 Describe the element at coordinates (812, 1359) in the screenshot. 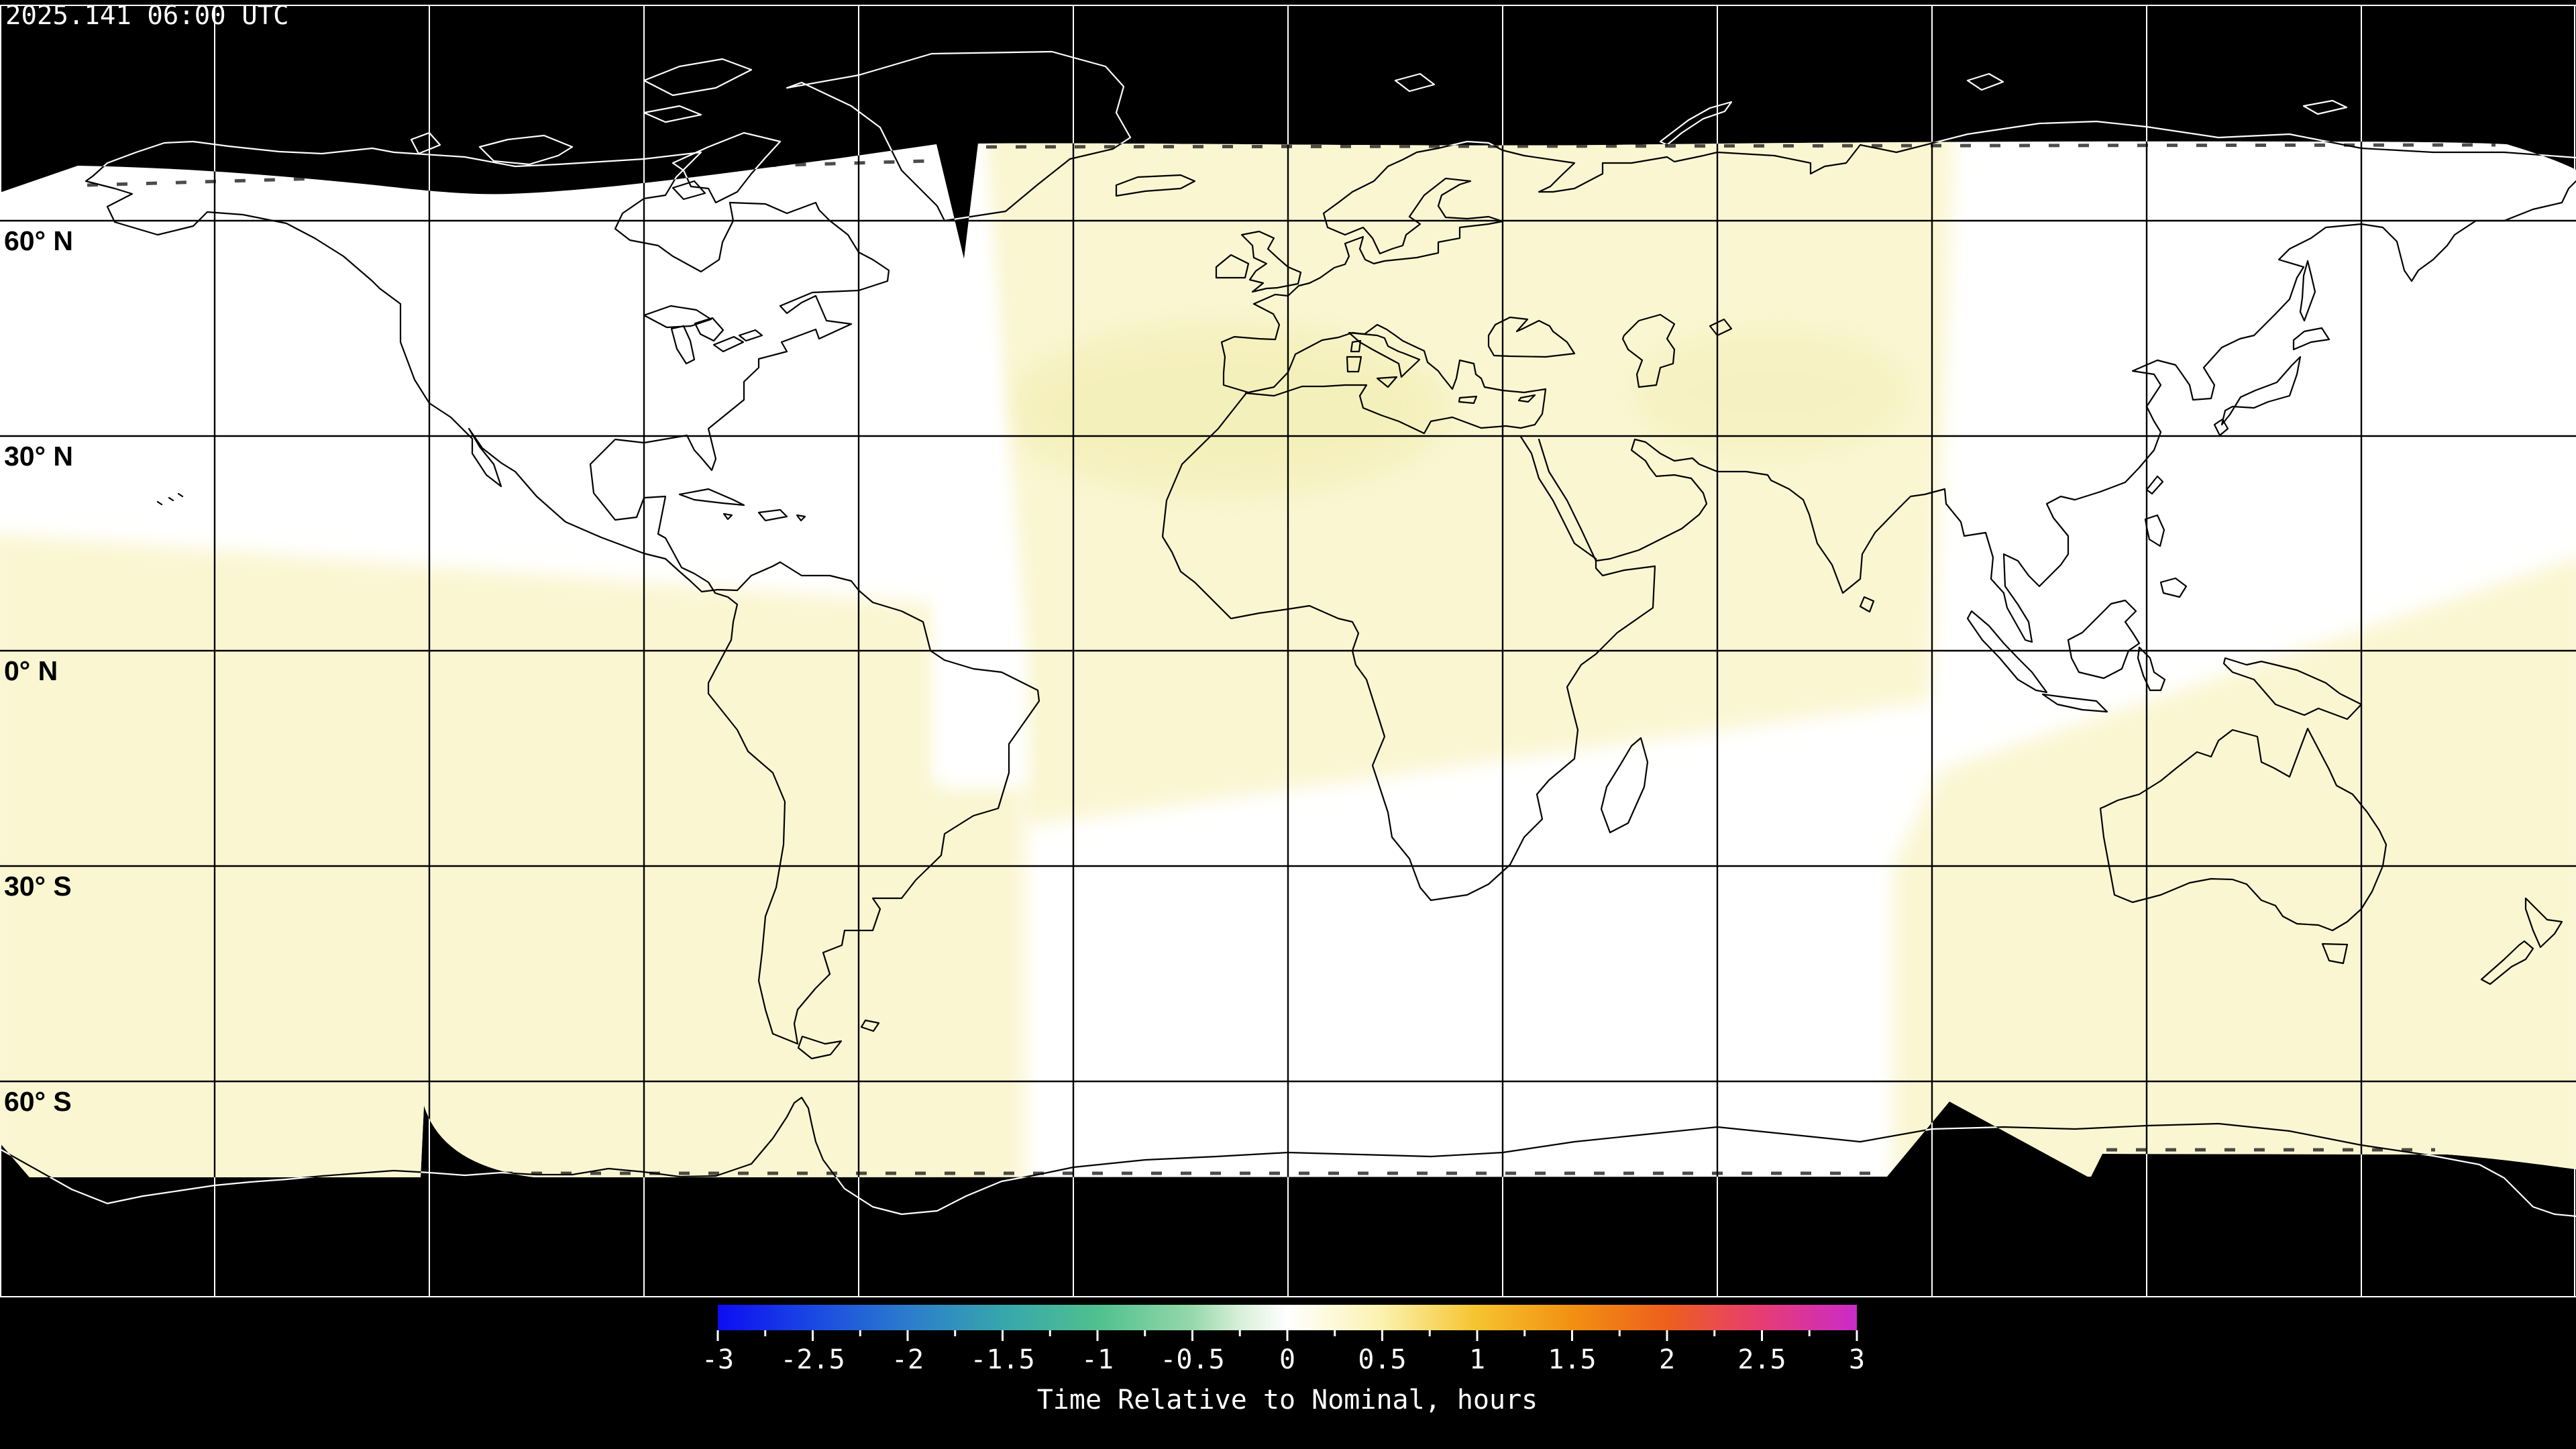

I see `colorbar-tick-label: -2.5` at that location.